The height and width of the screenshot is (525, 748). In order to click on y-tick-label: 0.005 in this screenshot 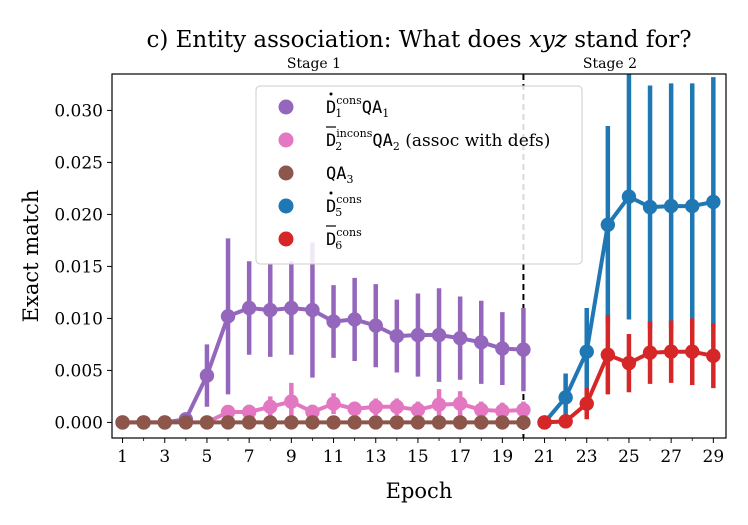, I will do `click(78, 371)`.